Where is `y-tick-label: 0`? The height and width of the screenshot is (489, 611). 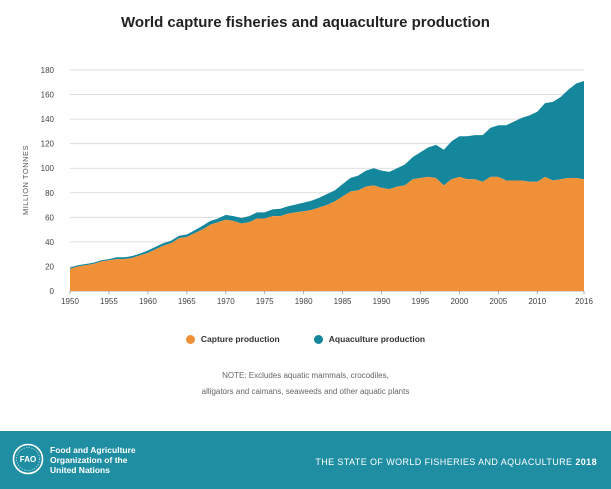 y-tick-label: 0 is located at coordinates (52, 291).